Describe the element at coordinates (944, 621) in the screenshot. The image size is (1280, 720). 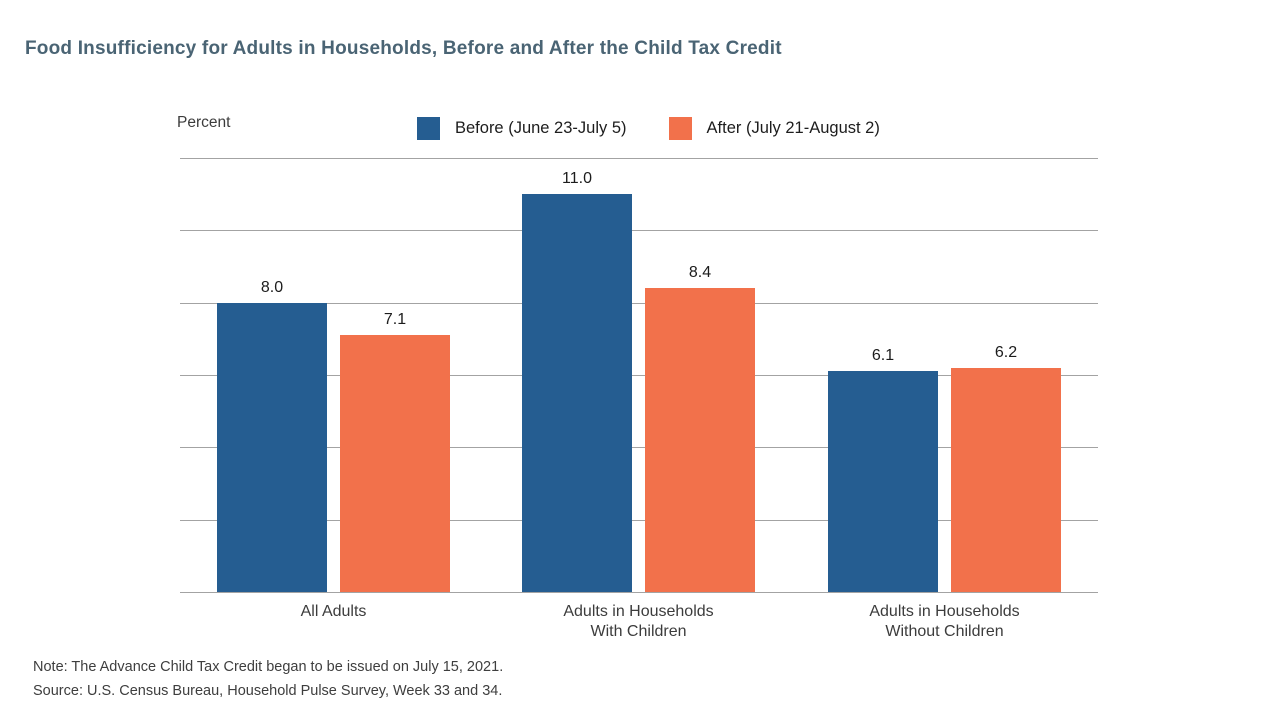
I see `category-label: Adults in Households Without Children` at that location.